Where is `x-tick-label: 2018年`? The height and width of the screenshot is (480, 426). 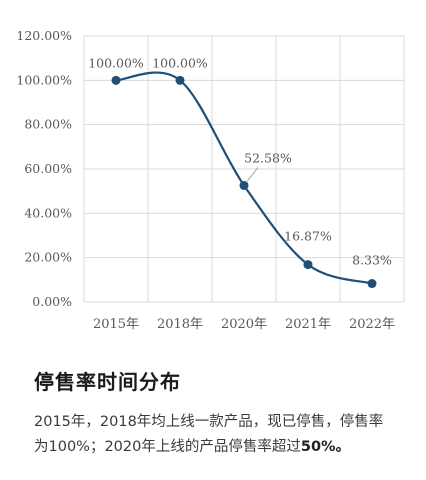 x-tick-label: 2018年 is located at coordinates (180, 324).